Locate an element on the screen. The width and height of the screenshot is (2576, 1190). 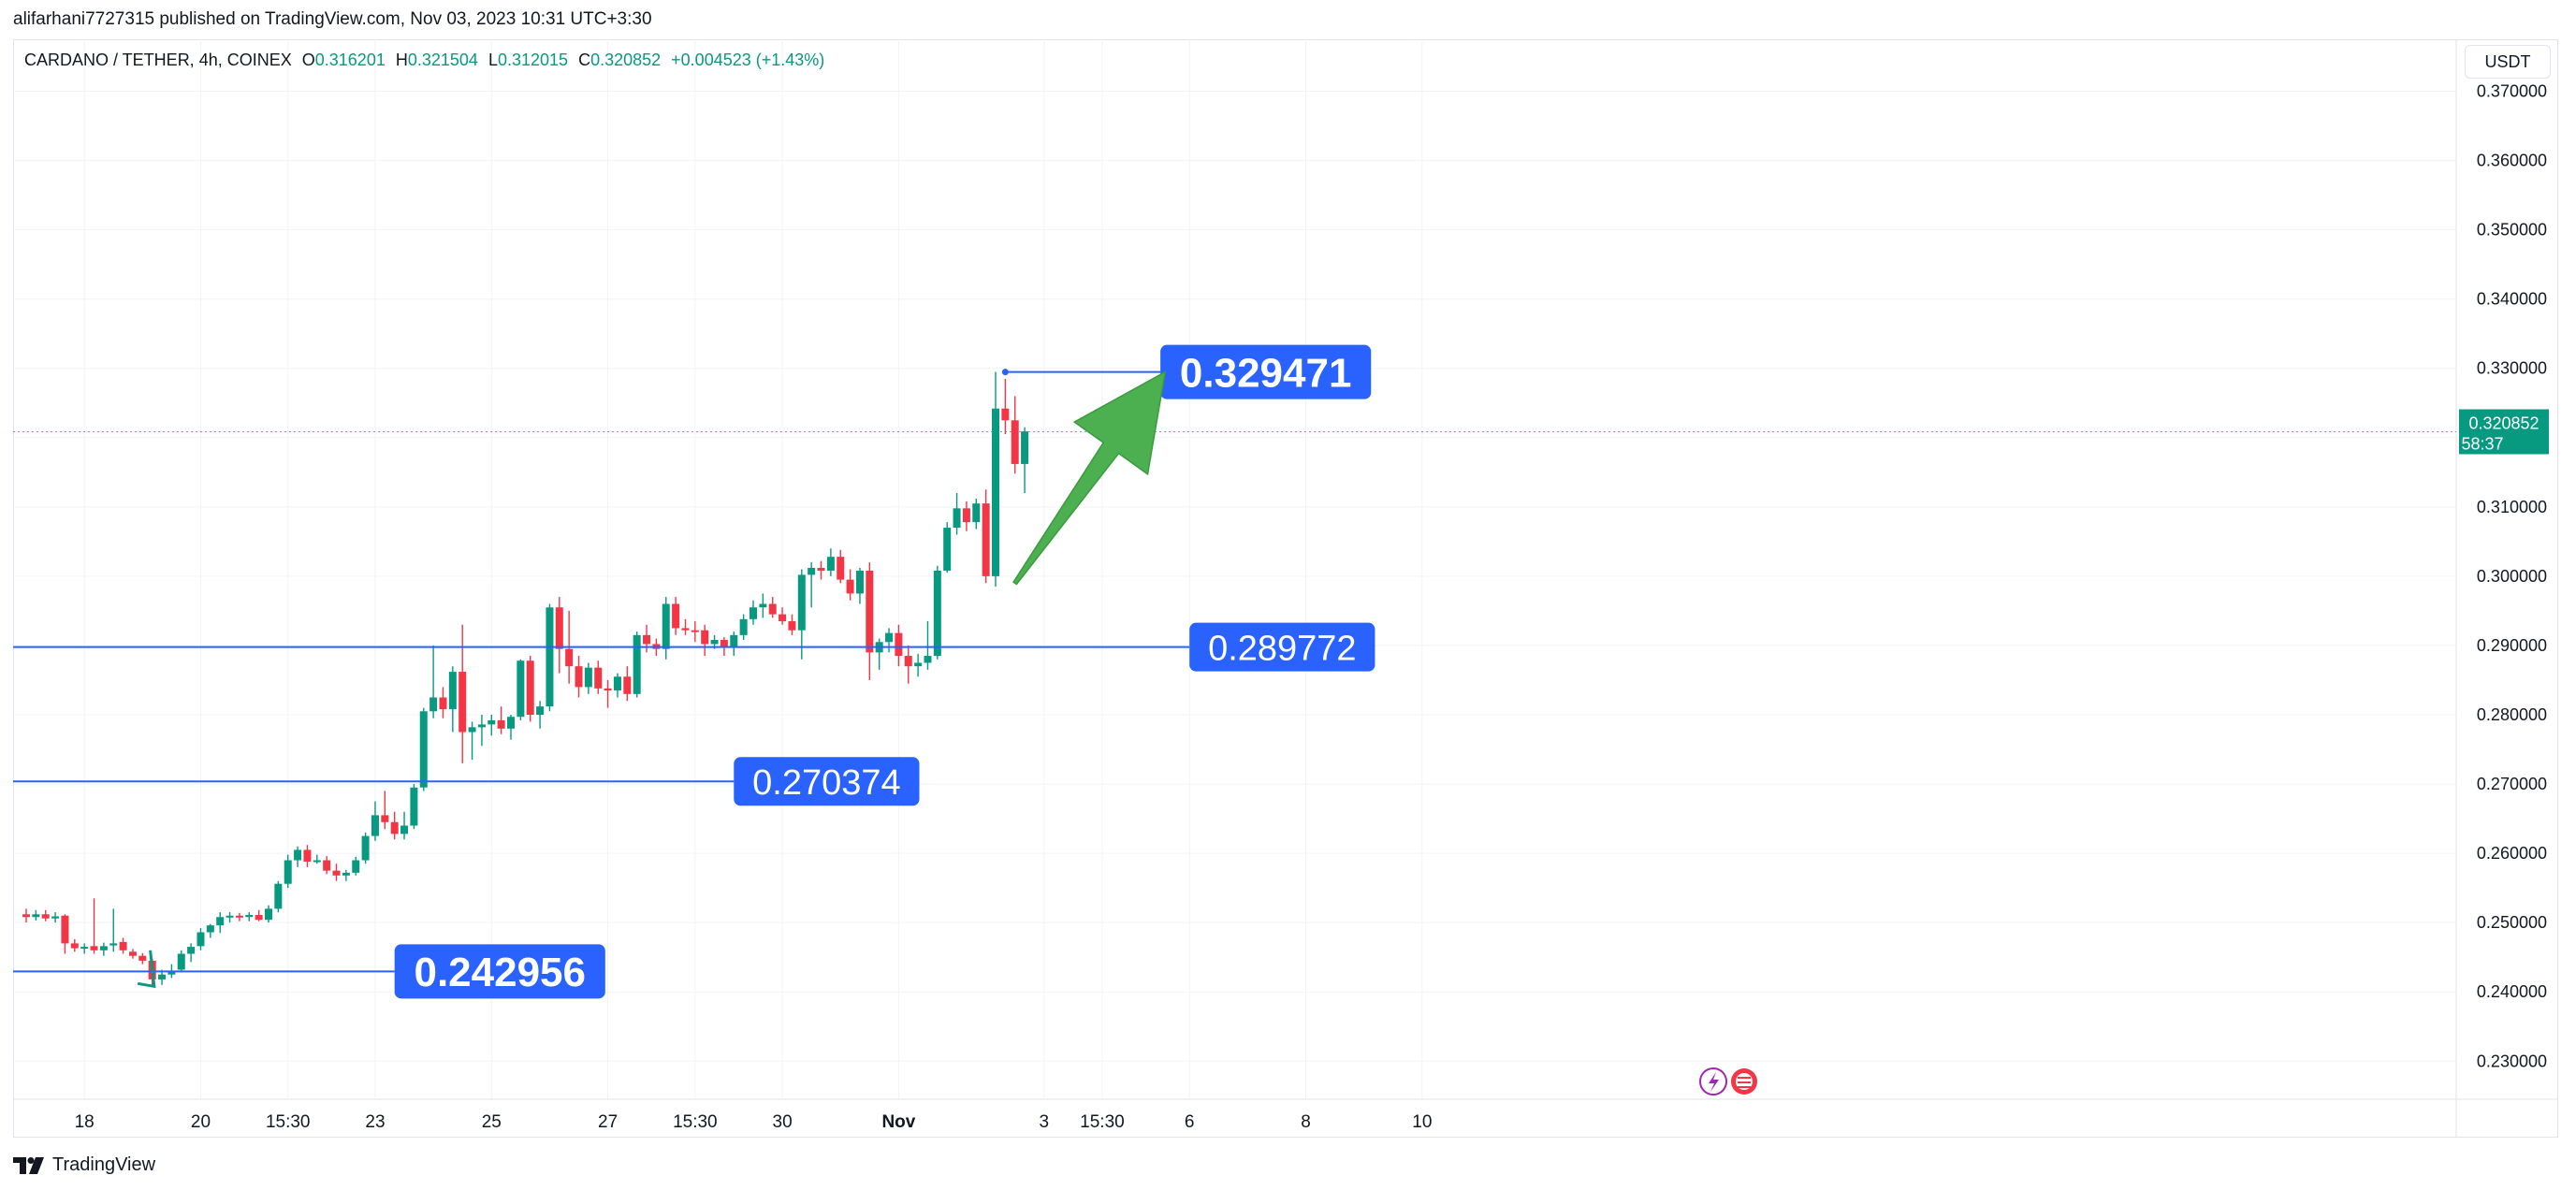
high-label: H is located at coordinates (401, 60).